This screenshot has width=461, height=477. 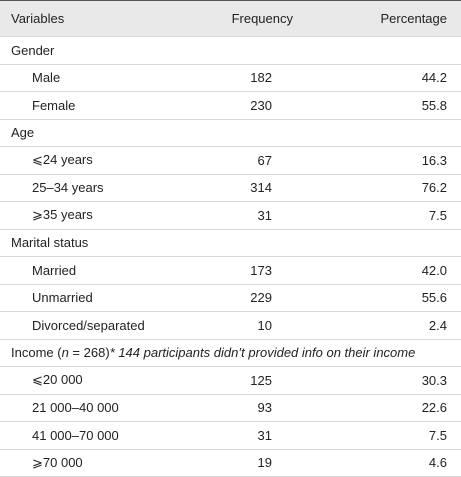 What do you see at coordinates (57, 463) in the screenshot?
I see `variable: ⩾70 000` at bounding box center [57, 463].